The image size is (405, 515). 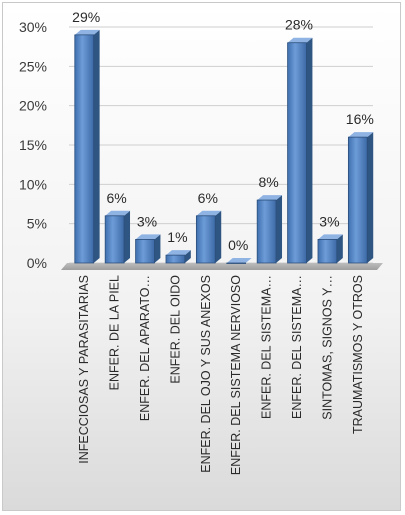 I want to click on y-tick-label: 20%, so click(x=33, y=106).